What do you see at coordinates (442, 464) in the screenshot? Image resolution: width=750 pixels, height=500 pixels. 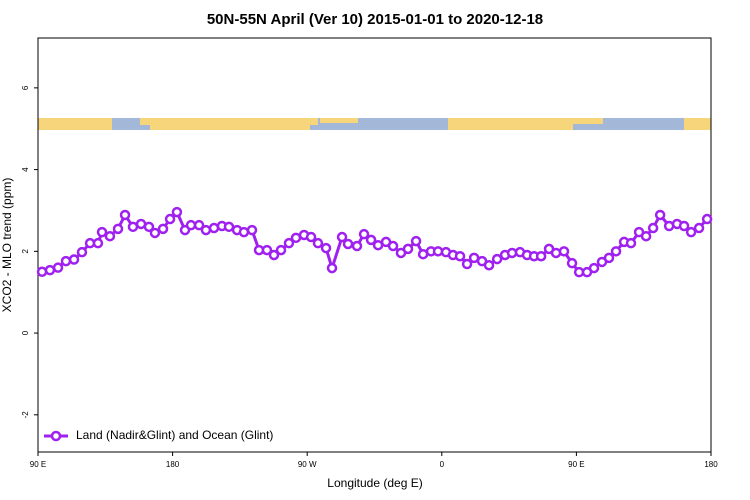 I see `x-tick-label: 0` at bounding box center [442, 464].